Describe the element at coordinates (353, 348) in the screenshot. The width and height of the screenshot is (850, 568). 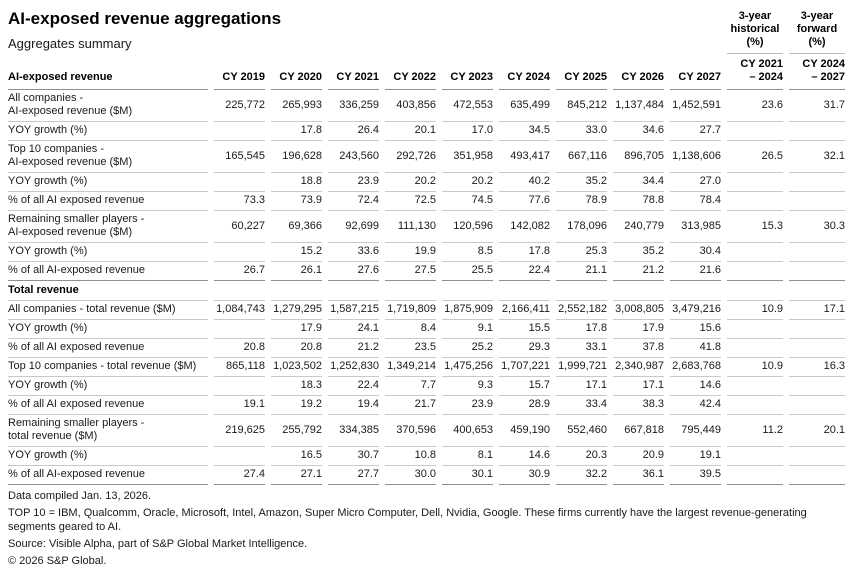
I see `cell-value: 21.2` at that location.